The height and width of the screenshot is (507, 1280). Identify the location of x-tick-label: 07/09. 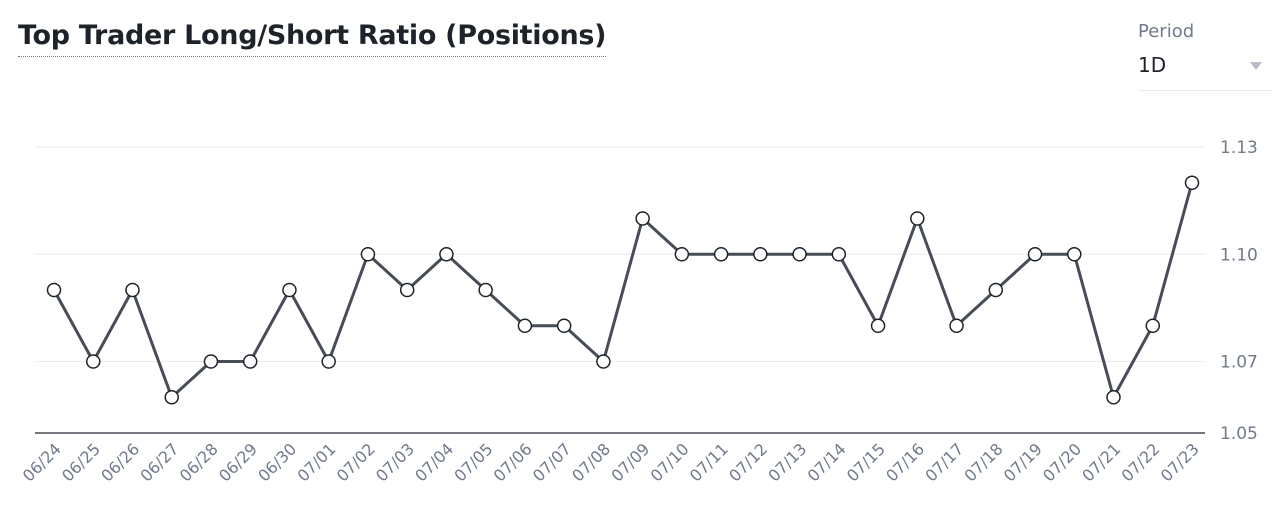
(630, 462).